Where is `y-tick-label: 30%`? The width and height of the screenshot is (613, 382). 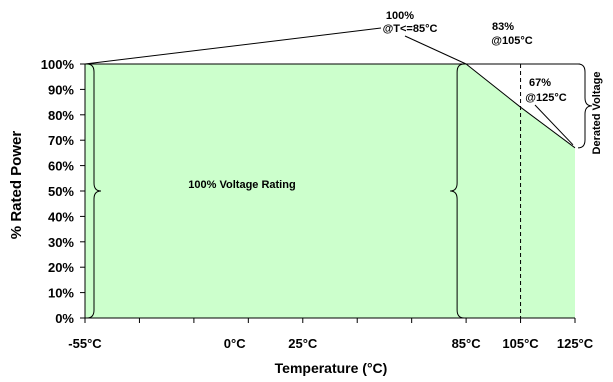
y-tick-label: 30% is located at coordinates (61, 242).